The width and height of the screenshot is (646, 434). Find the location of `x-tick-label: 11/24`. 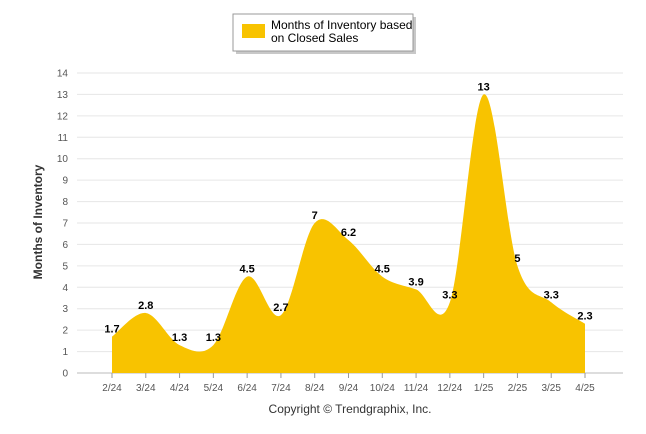

x-tick-label: 11/24 is located at coordinates (416, 388).